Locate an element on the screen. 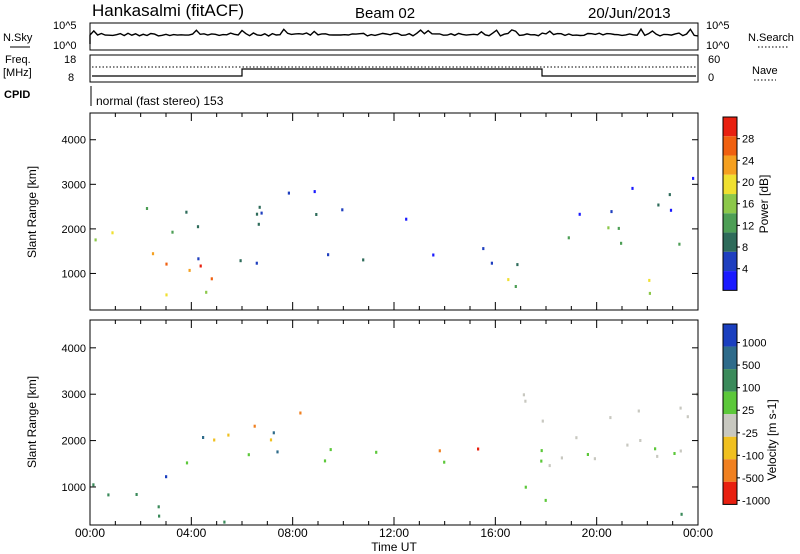 Image resolution: width=800 pixels, height=554 pixels. colorbar-tick-label: 12 is located at coordinates (748, 226).